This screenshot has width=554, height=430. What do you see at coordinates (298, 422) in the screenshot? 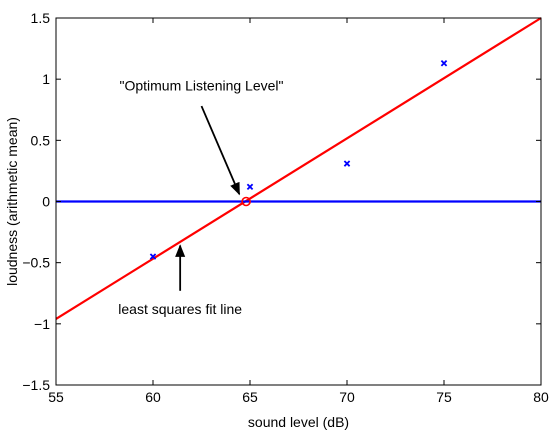
I see `x-axis-label: sound level (dB)` at bounding box center [298, 422].